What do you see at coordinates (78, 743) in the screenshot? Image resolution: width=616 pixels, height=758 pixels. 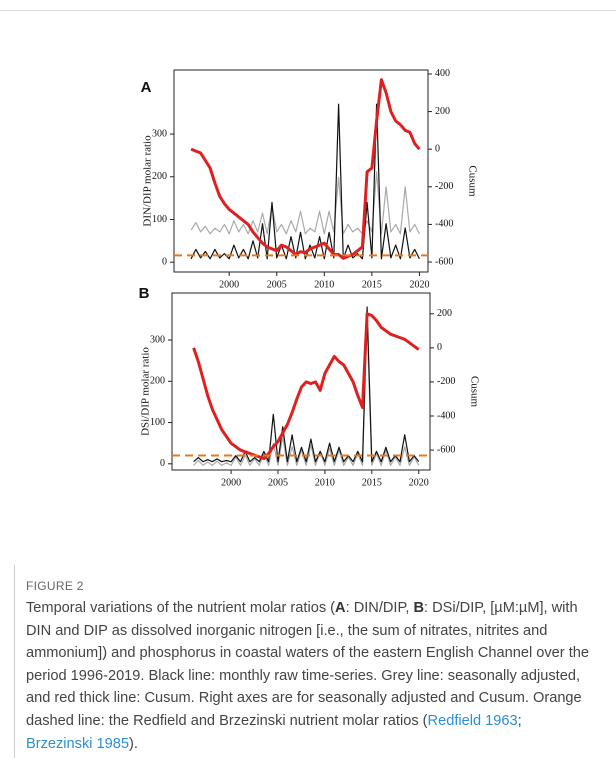 I see `citation-link: Brzezinski 1985` at bounding box center [78, 743].